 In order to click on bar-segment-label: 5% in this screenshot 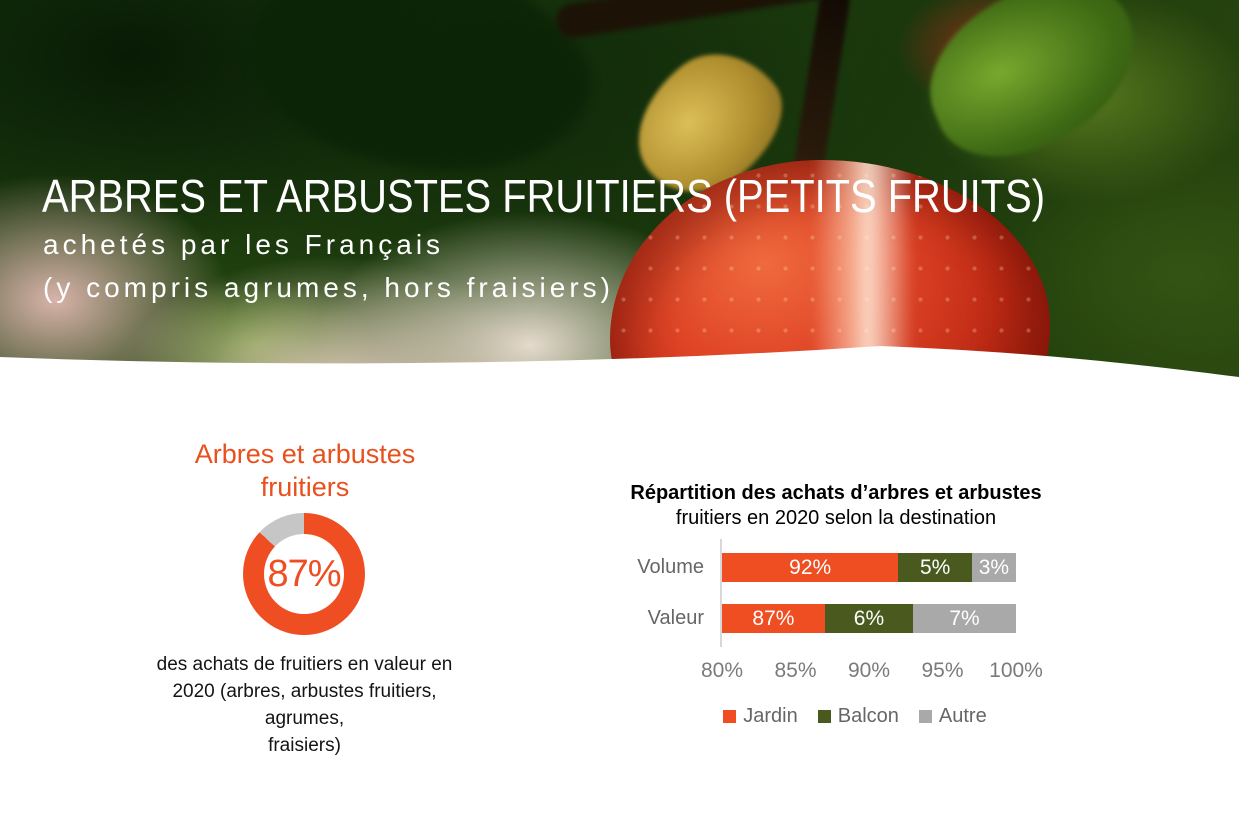, I will do `click(935, 567)`.